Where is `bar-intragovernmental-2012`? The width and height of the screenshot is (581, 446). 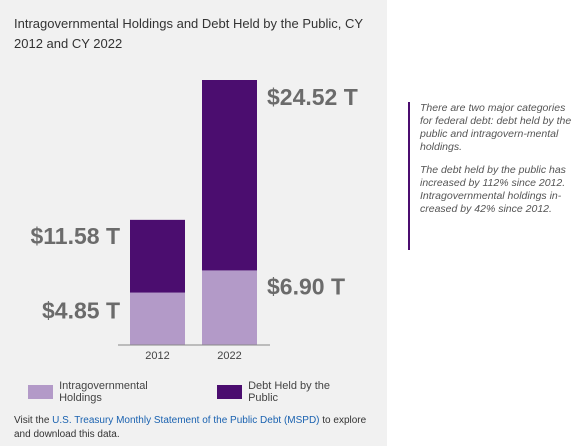
bar-intragovernmental-2012 is located at coordinates (157, 318).